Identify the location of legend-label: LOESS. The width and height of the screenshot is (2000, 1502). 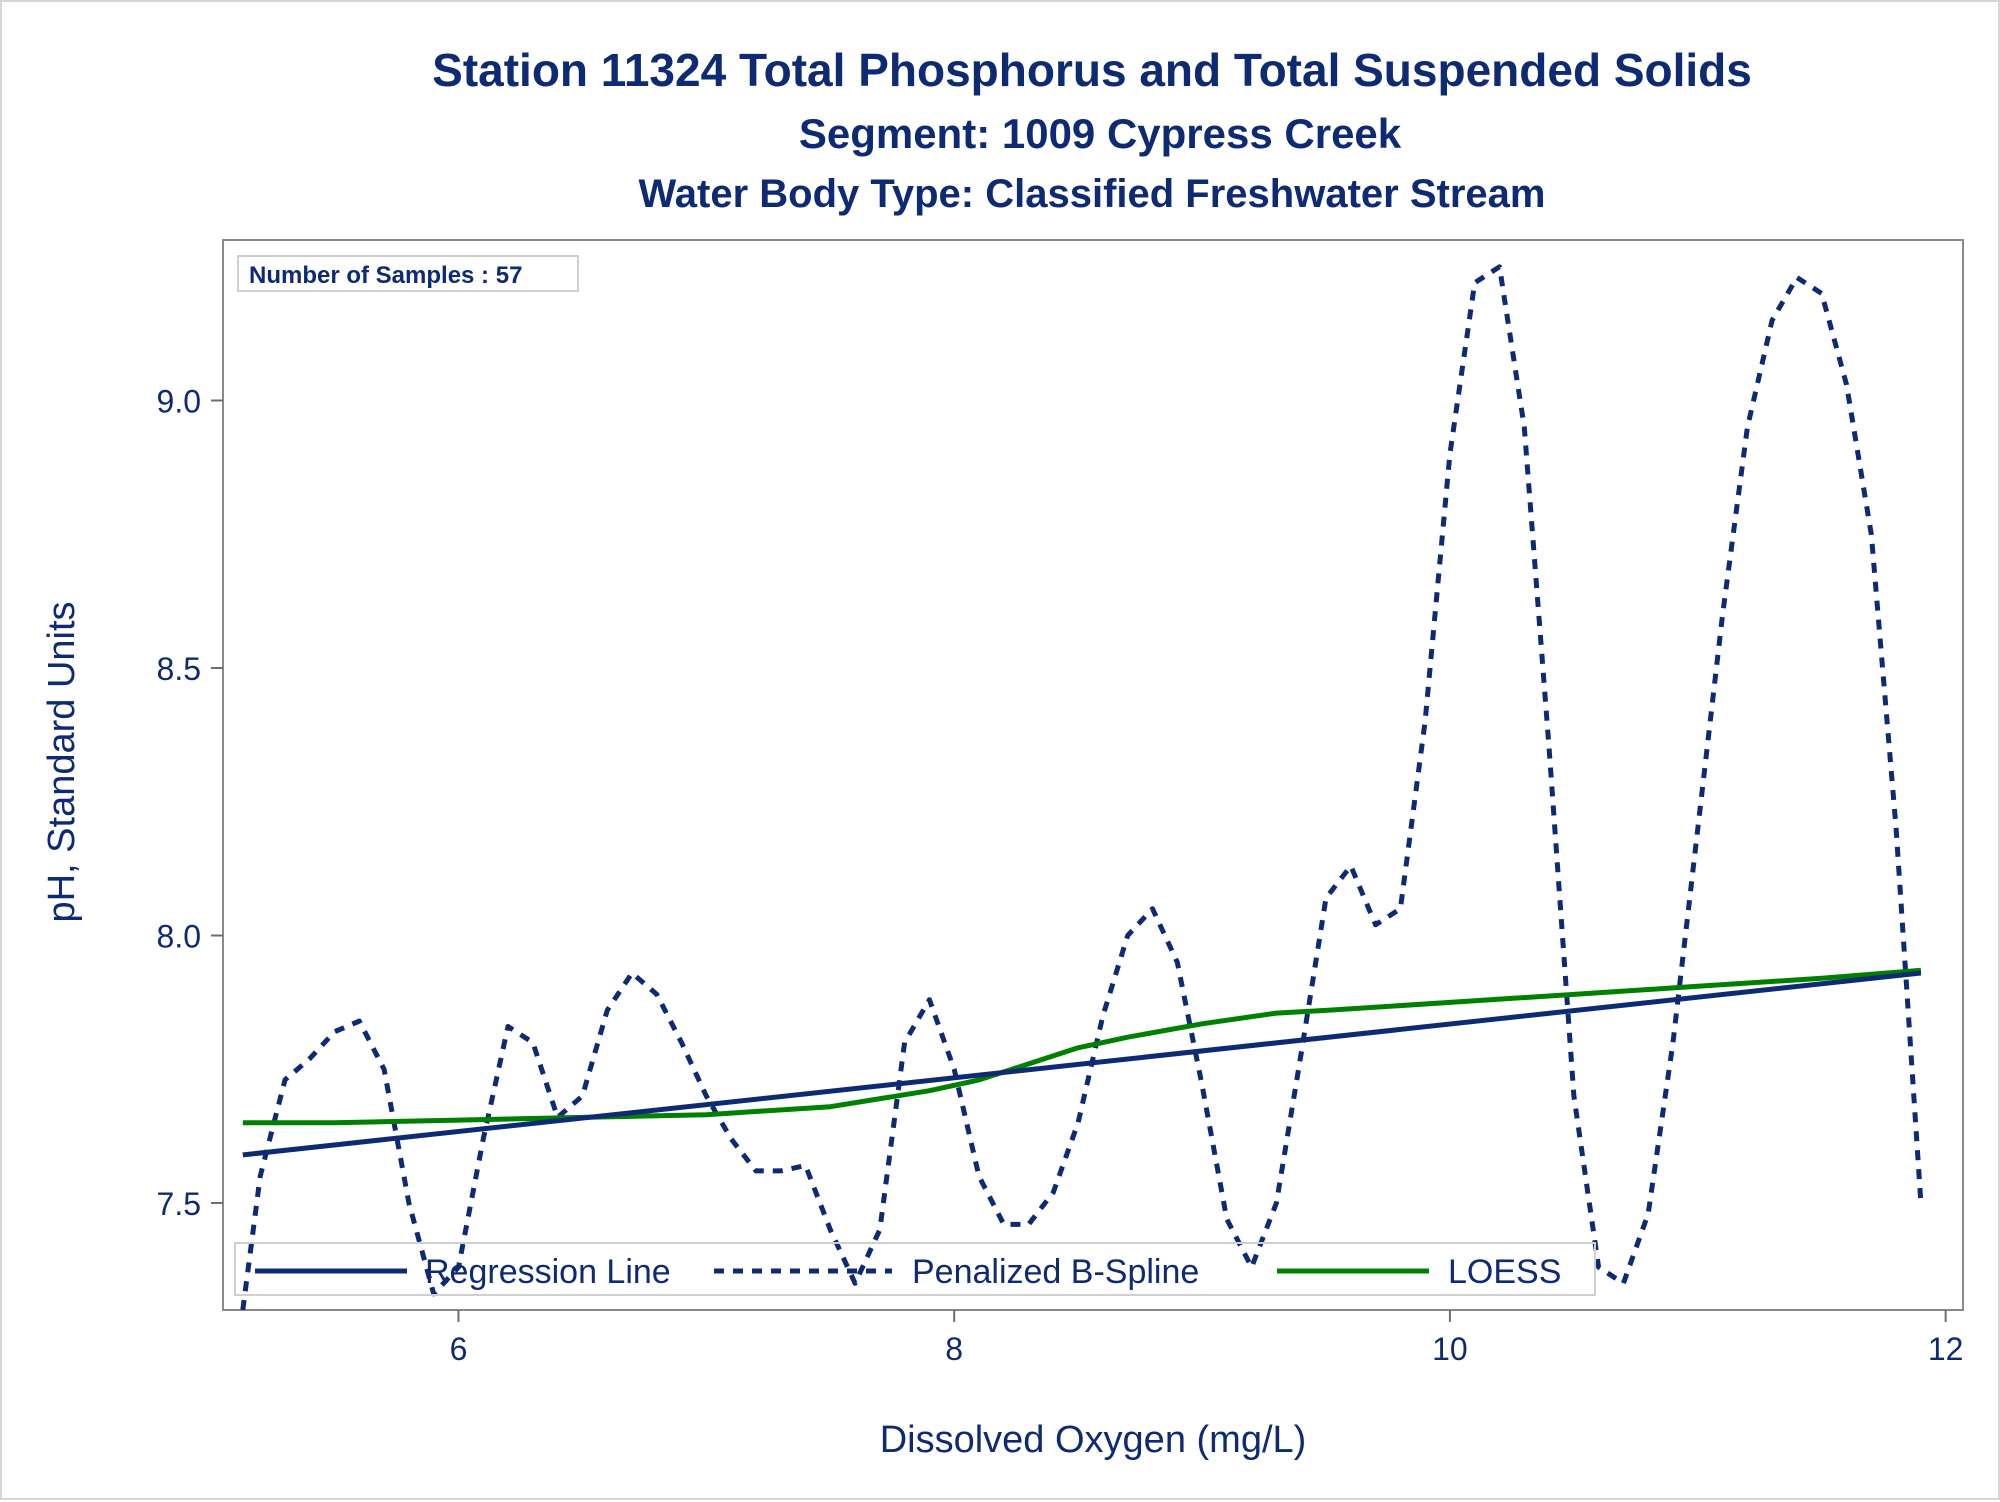
(1504, 1272).